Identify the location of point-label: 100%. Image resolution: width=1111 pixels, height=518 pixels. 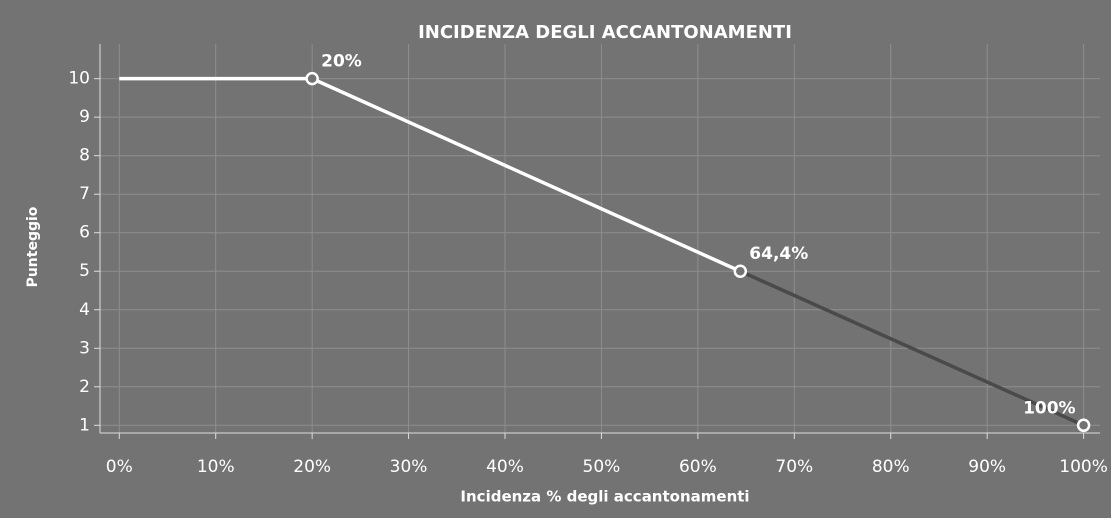
(1049, 408).